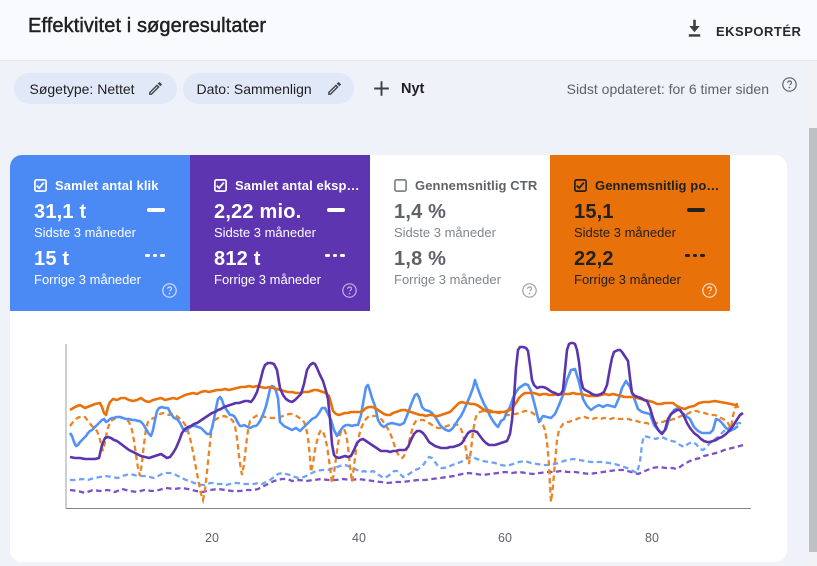 The width and height of the screenshot is (817, 566). What do you see at coordinates (652, 538) in the screenshot?
I see `svg-text: 80` at bounding box center [652, 538].